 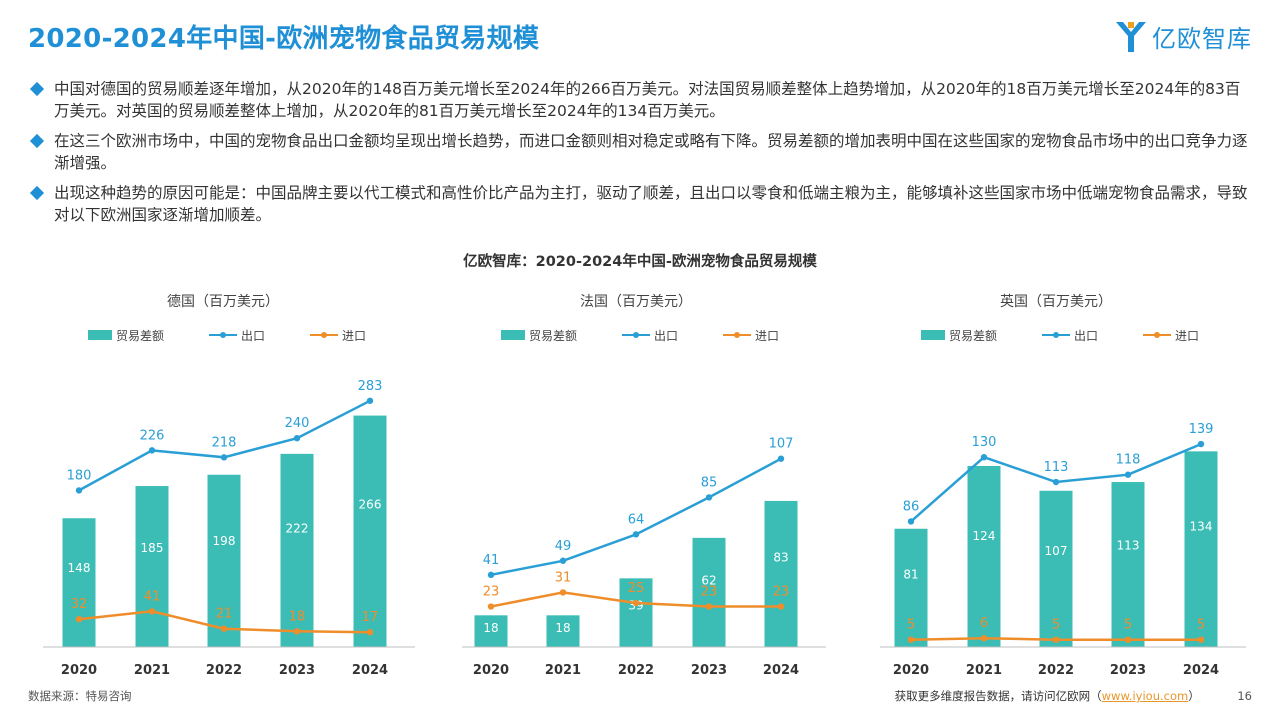 I want to click on bar-value-label: 185, so click(x=152, y=548).